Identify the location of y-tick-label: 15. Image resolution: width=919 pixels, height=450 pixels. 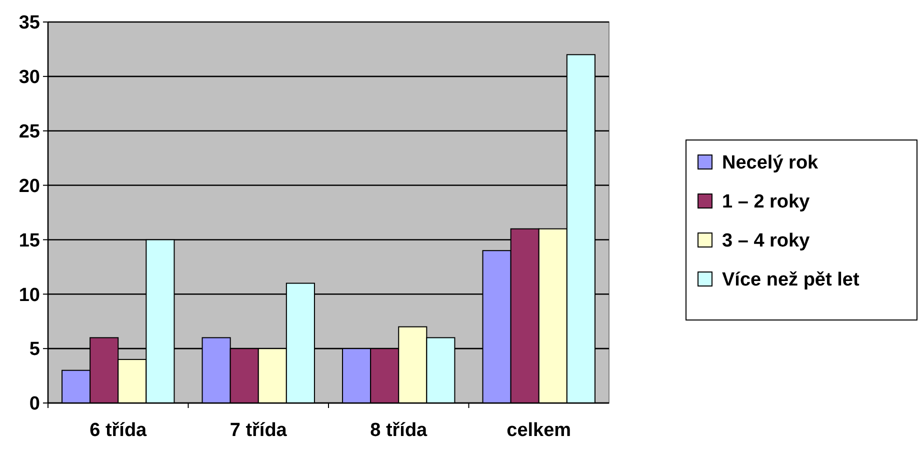
(29, 241).